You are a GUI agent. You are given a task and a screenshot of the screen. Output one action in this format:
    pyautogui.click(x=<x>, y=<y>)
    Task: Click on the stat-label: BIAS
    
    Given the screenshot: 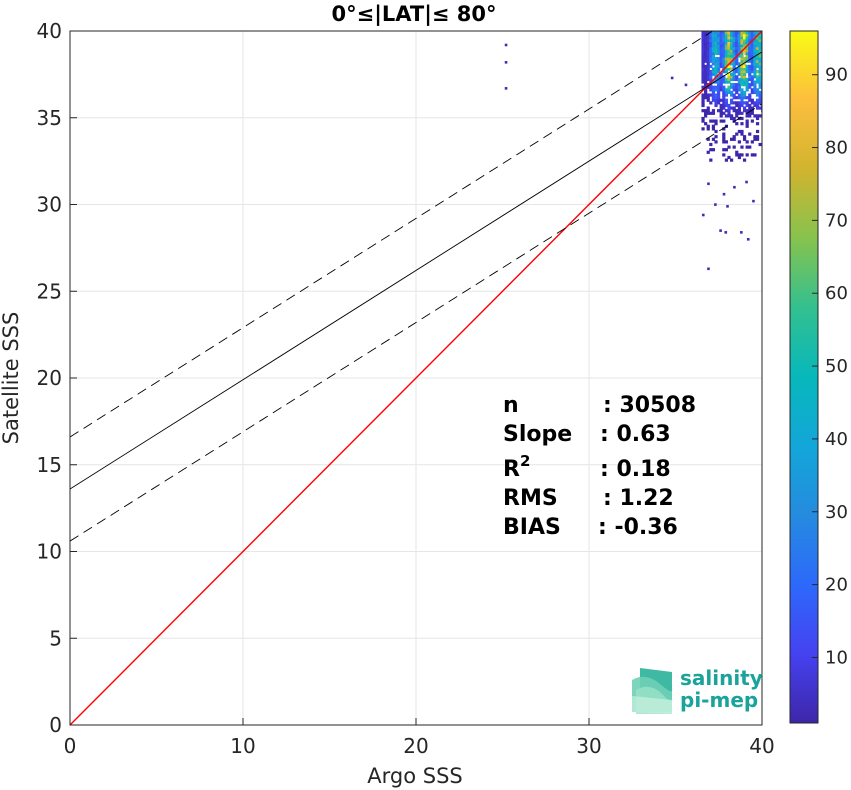 What is the action you would take?
    pyautogui.click(x=532, y=527)
    